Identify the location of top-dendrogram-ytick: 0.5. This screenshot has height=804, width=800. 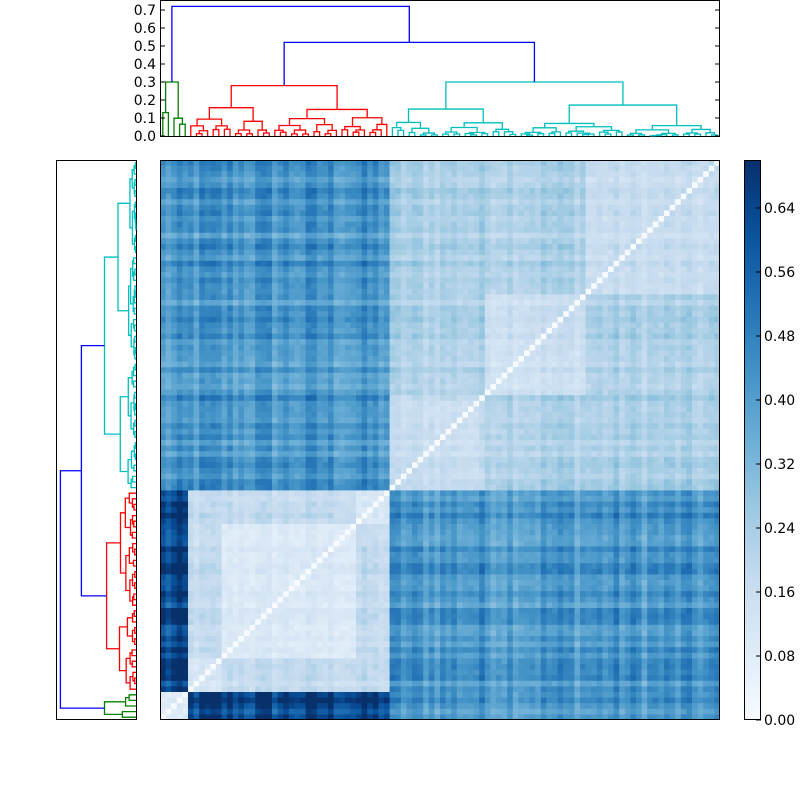
(145, 47).